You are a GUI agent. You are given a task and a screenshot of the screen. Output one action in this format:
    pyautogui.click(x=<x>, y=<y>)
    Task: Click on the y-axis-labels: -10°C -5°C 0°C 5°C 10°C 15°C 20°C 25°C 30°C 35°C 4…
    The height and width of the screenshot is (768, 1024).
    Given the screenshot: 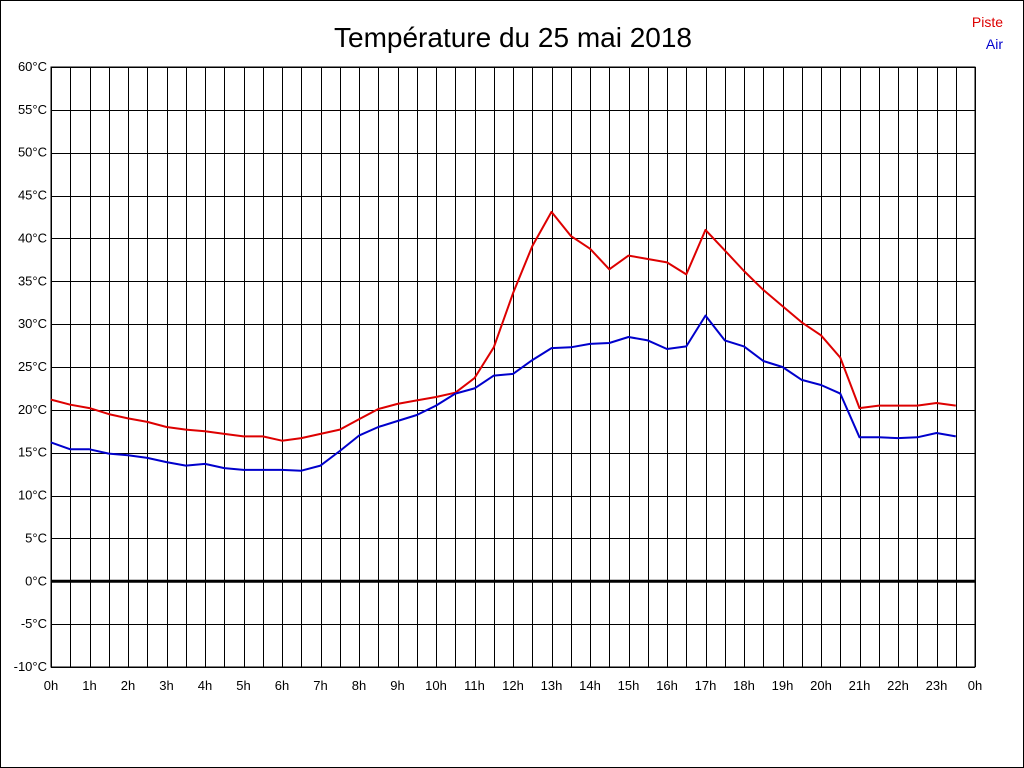 What is the action you would take?
    pyautogui.click(x=30, y=366)
    